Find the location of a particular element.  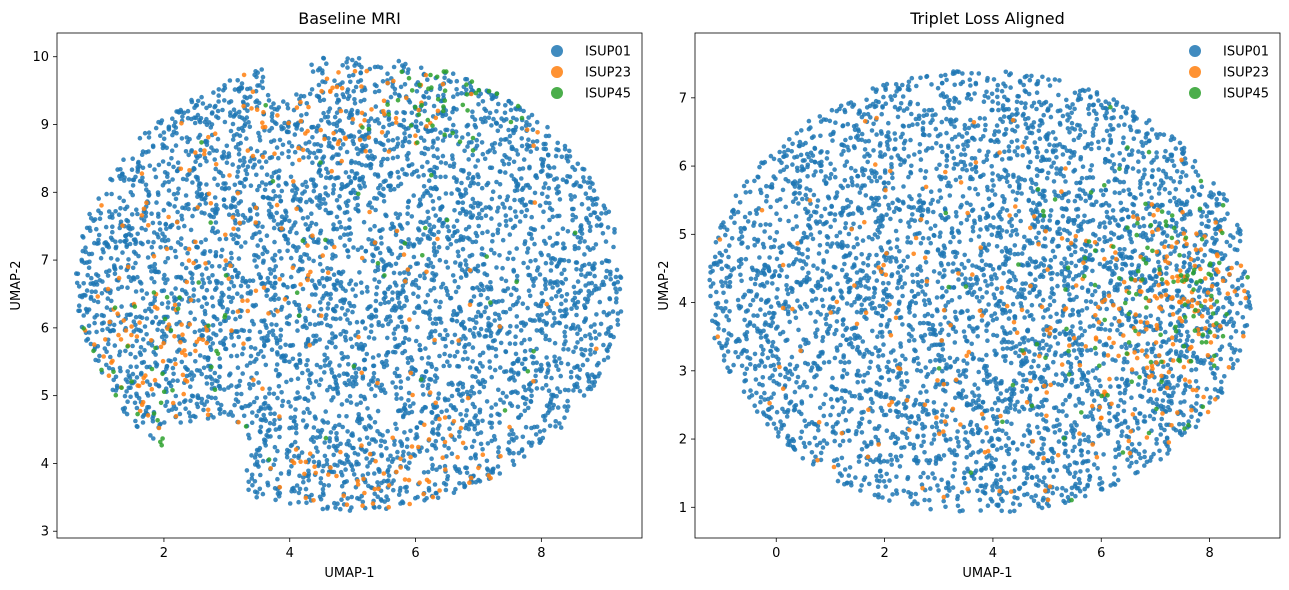

y-tick-label: 10 is located at coordinates (40, 57).